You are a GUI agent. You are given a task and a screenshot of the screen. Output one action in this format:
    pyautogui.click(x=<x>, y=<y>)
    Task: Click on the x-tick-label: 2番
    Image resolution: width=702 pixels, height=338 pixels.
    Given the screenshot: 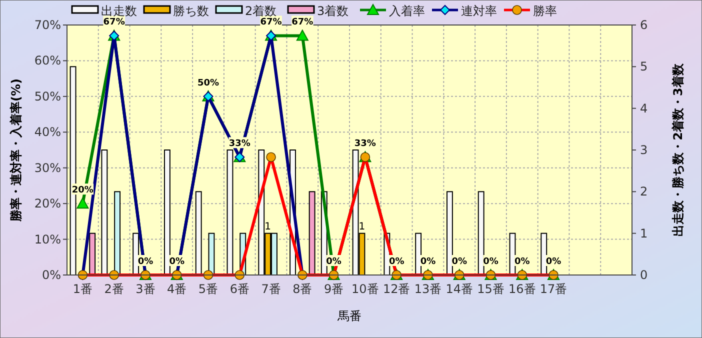 What is the action you would take?
    pyautogui.click(x=114, y=289)
    